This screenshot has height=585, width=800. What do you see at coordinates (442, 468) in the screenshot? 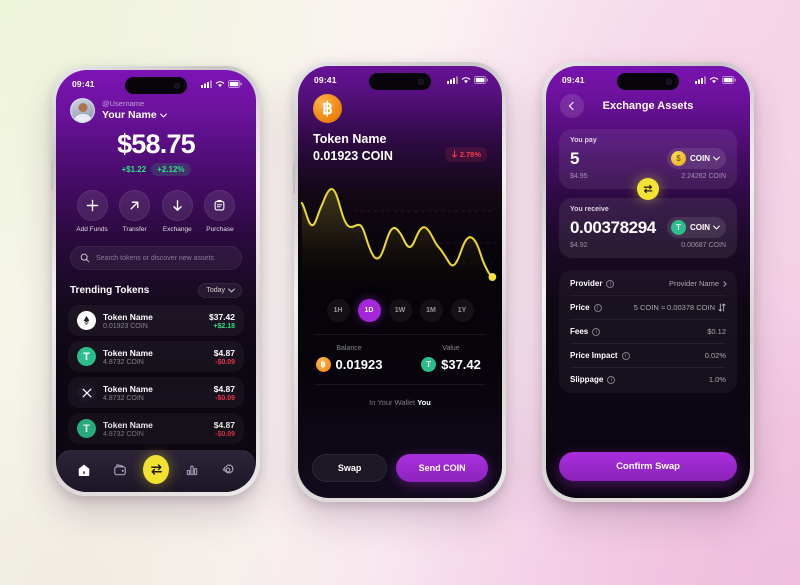
I see `send-coin-button: Send COIN` at bounding box center [442, 468].